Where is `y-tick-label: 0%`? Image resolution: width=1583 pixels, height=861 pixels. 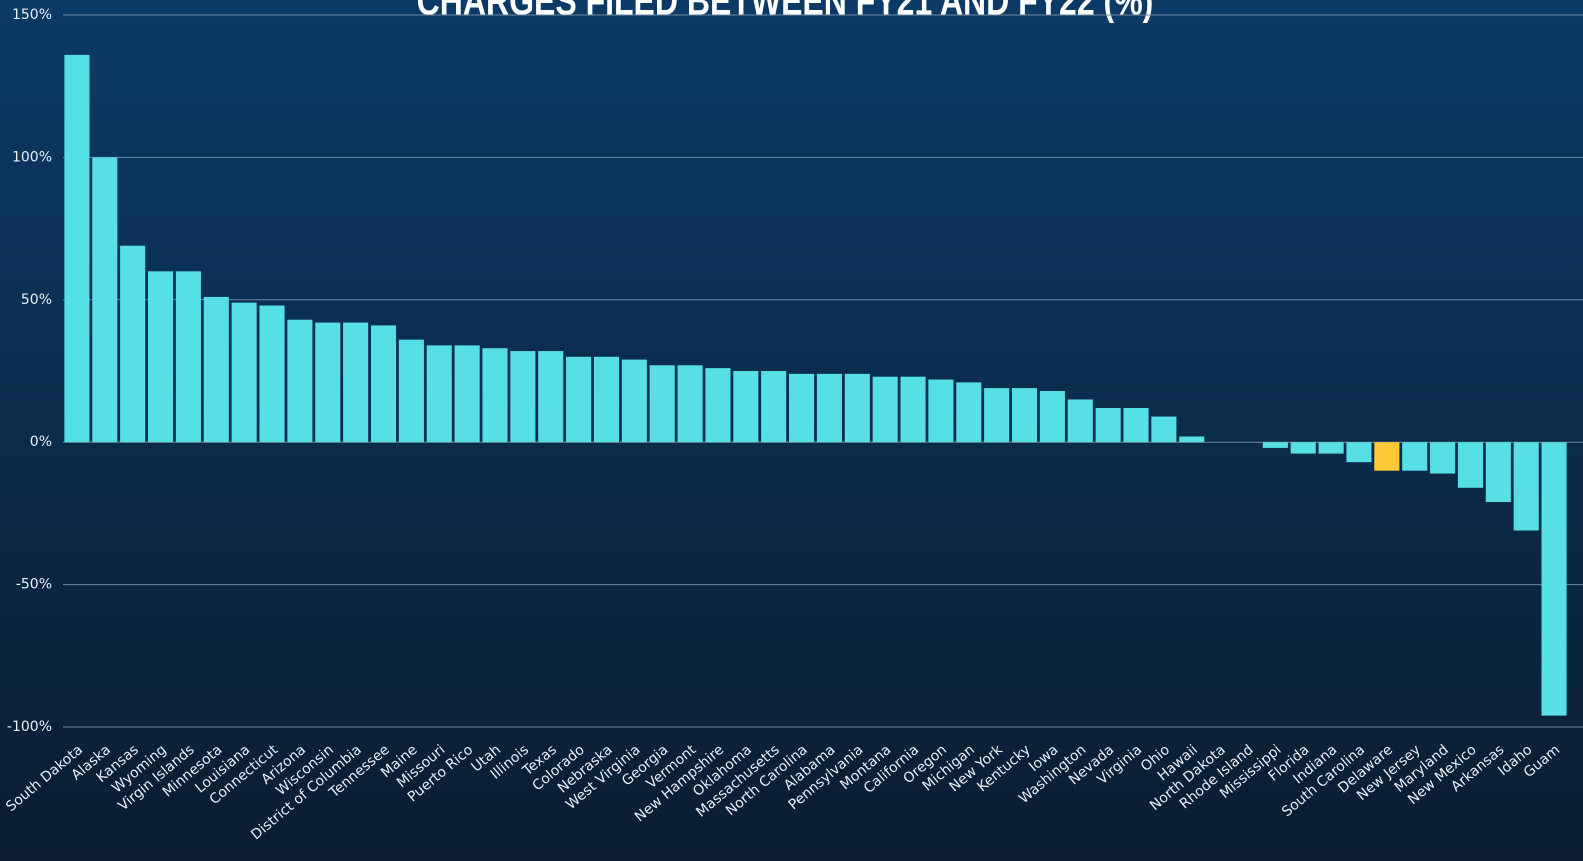 y-tick-label: 0% is located at coordinates (41, 442).